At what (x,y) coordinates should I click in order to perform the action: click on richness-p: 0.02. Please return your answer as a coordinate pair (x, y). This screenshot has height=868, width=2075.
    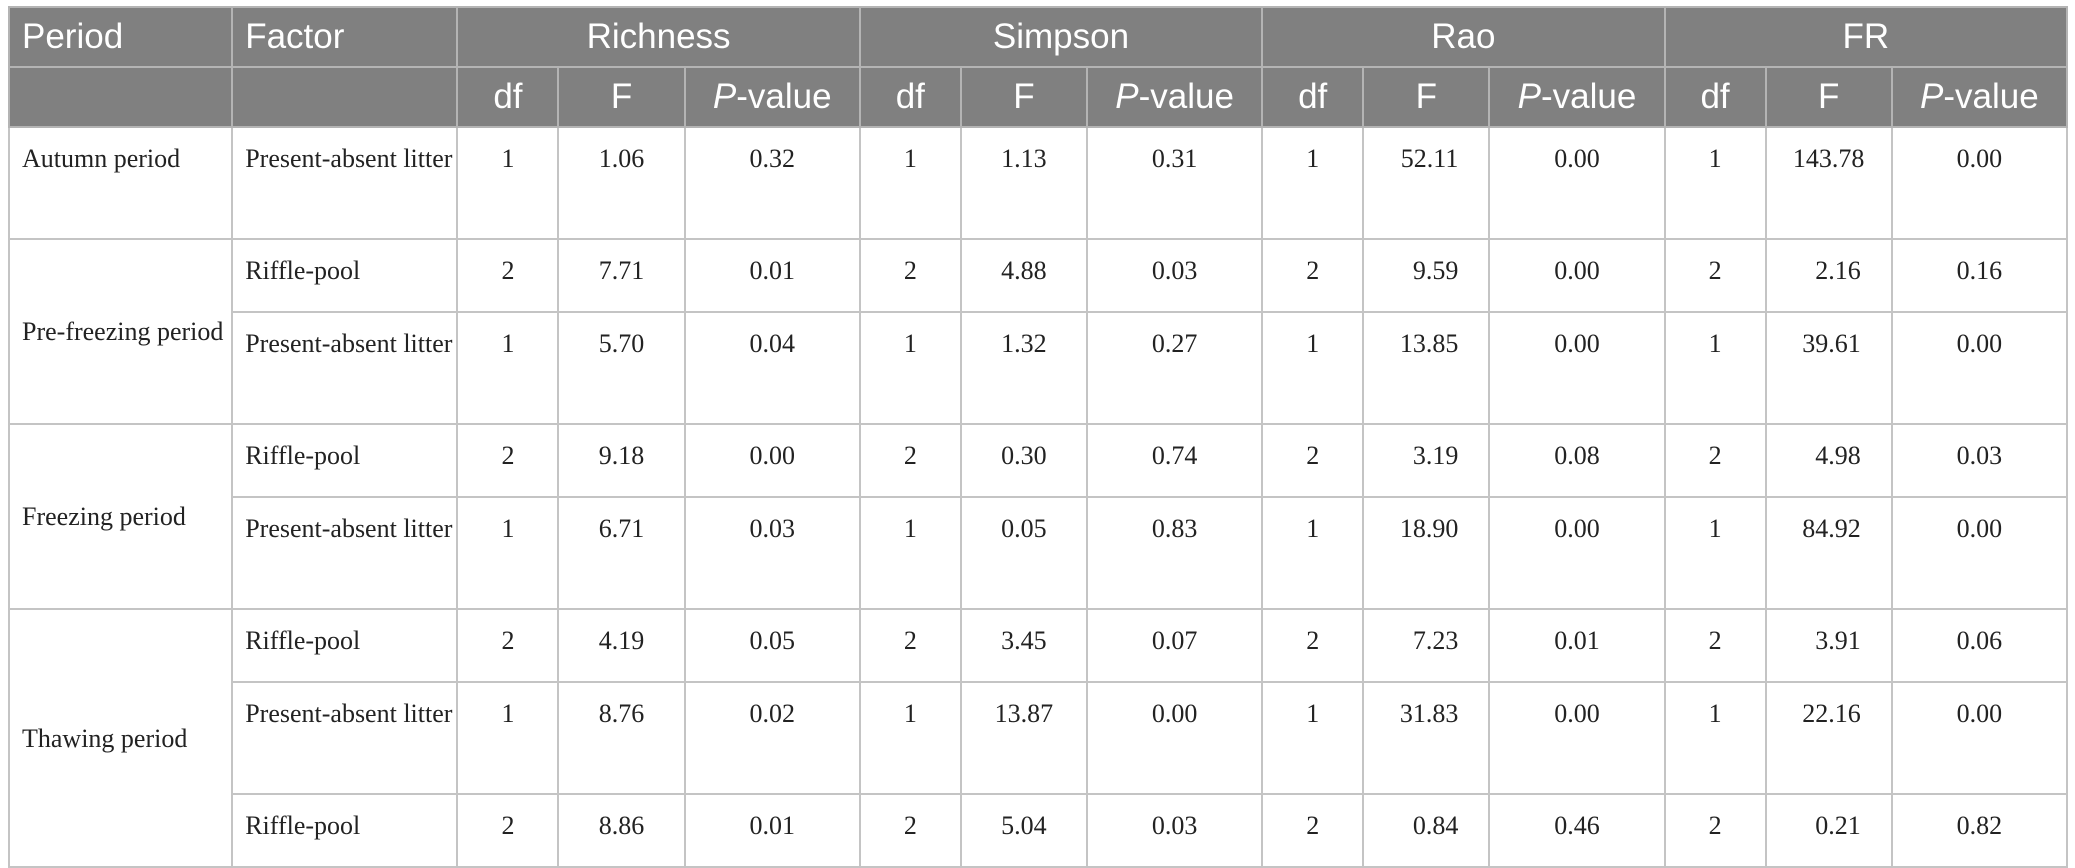
    Looking at the image, I should click on (772, 738).